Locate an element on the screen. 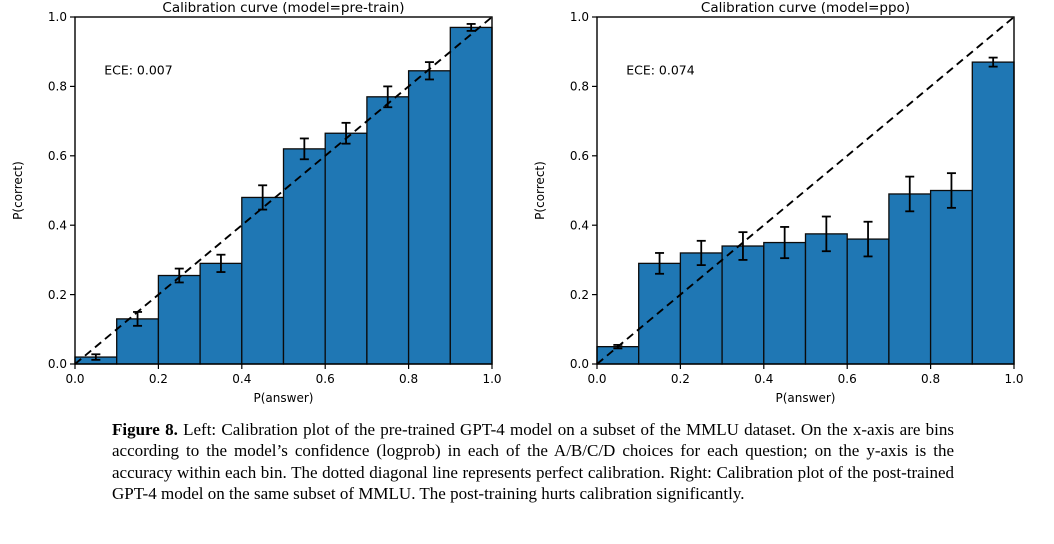 This screenshot has width=1054, height=544. ece-annotation: ECE: 0.007 is located at coordinates (138, 69).